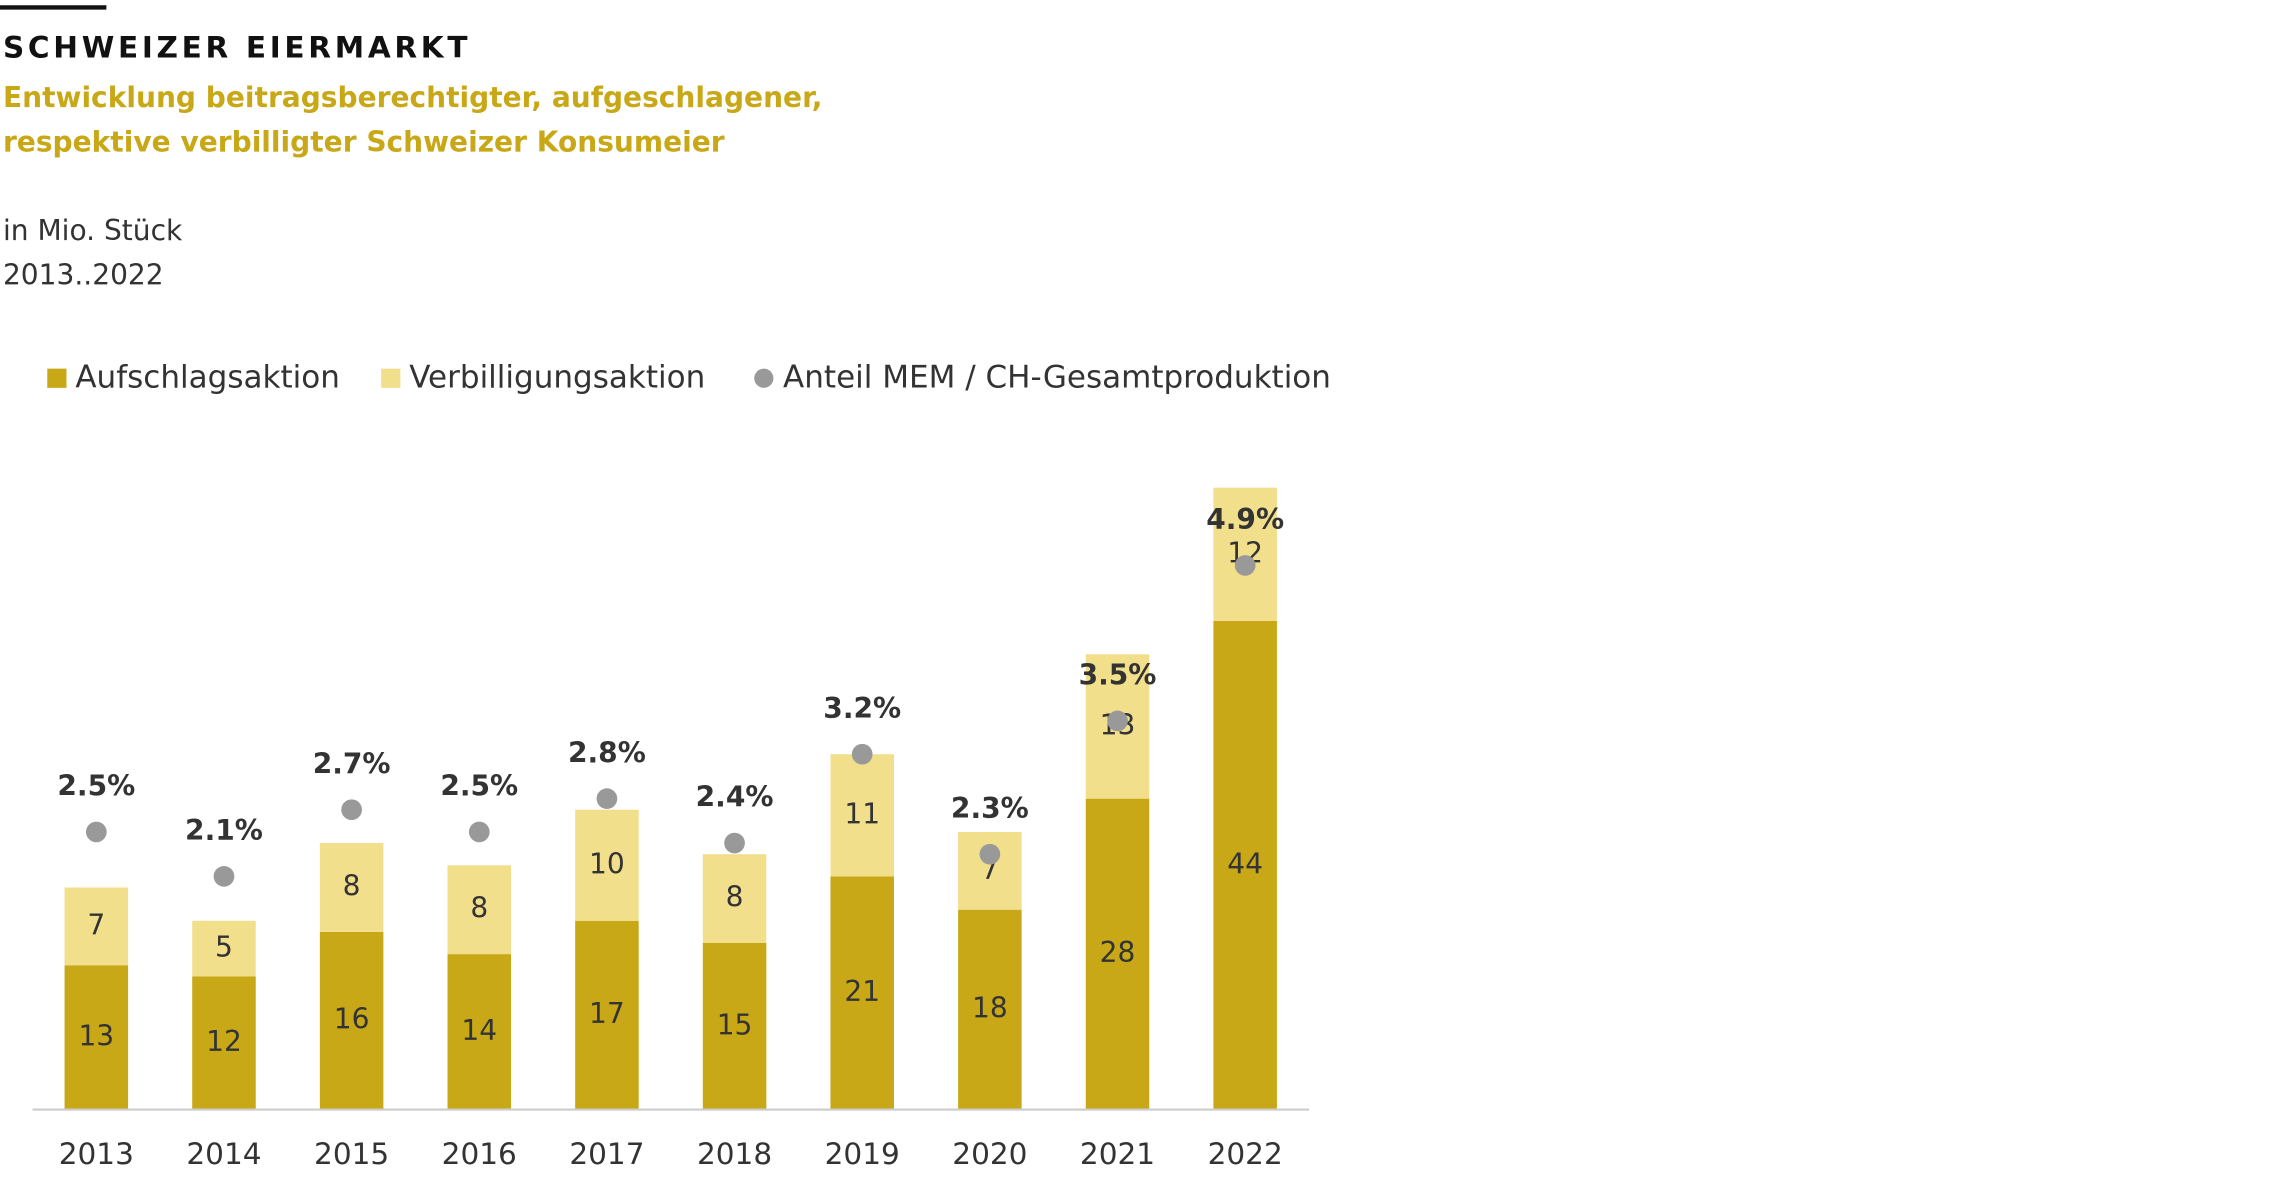 This screenshot has width=2290, height=1199. What do you see at coordinates (607, 752) in the screenshot?
I see `dot-label: 2.8%` at bounding box center [607, 752].